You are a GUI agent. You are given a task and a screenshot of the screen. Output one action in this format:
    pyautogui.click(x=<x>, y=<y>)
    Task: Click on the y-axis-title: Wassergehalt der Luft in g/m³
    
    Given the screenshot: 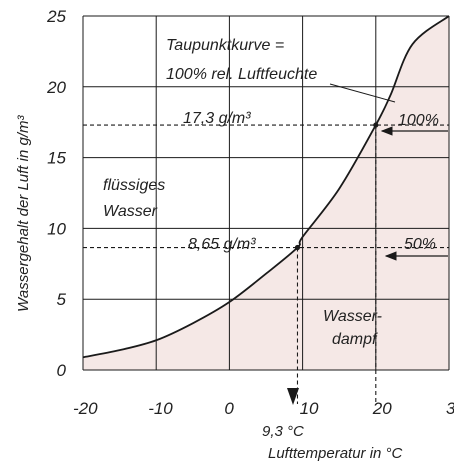 What is the action you would take?
    pyautogui.click(x=23, y=213)
    